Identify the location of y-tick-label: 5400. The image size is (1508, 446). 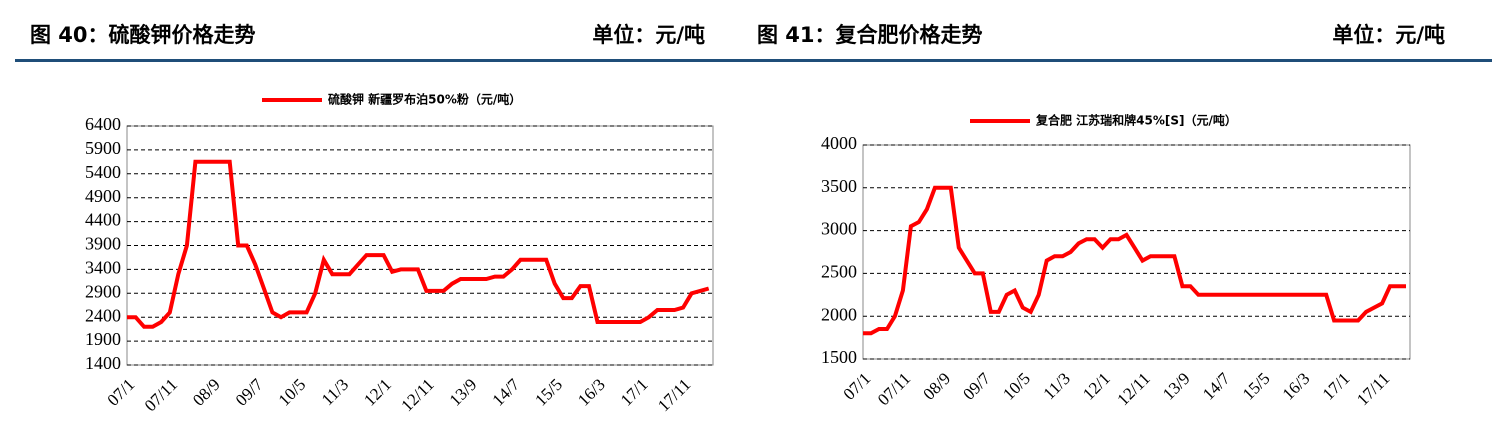
(103, 172).